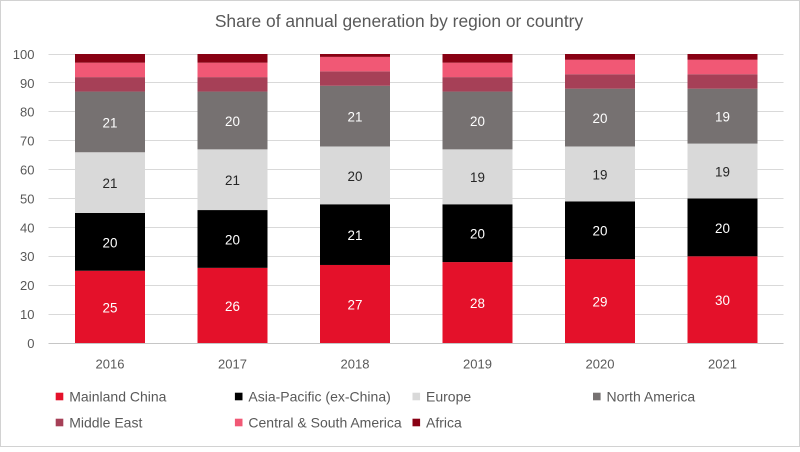 Image resolution: width=800 pixels, height=452 pixels. Describe the element at coordinates (105, 422) in the screenshot. I see `svg-text: Middle East` at that location.